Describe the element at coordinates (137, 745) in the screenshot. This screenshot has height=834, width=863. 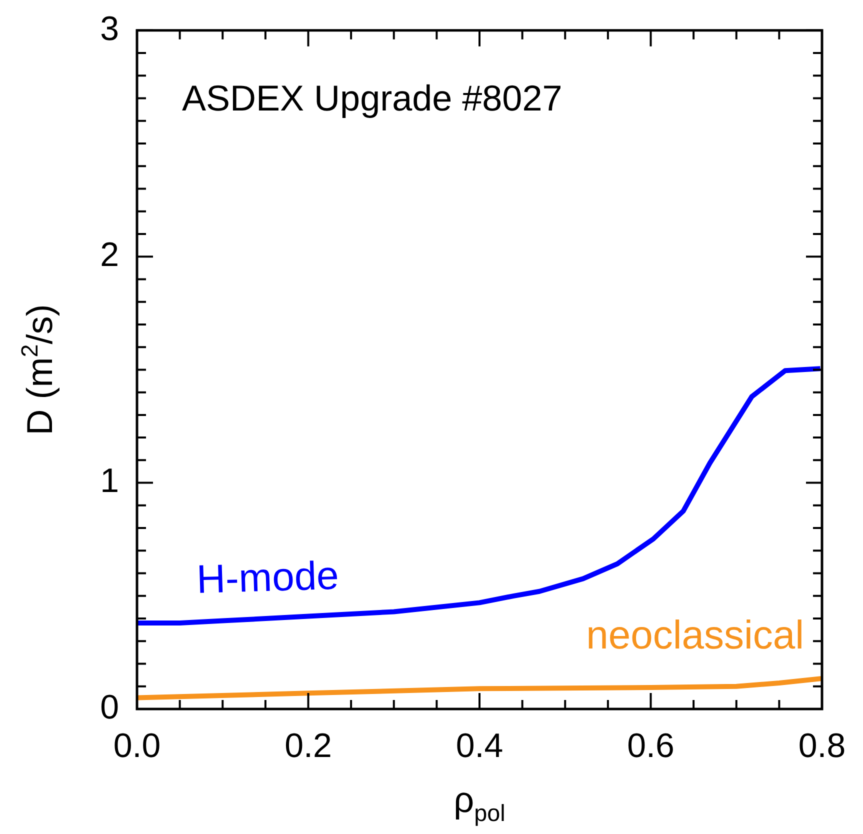
I see `x-tick-label: 0.0` at that location.